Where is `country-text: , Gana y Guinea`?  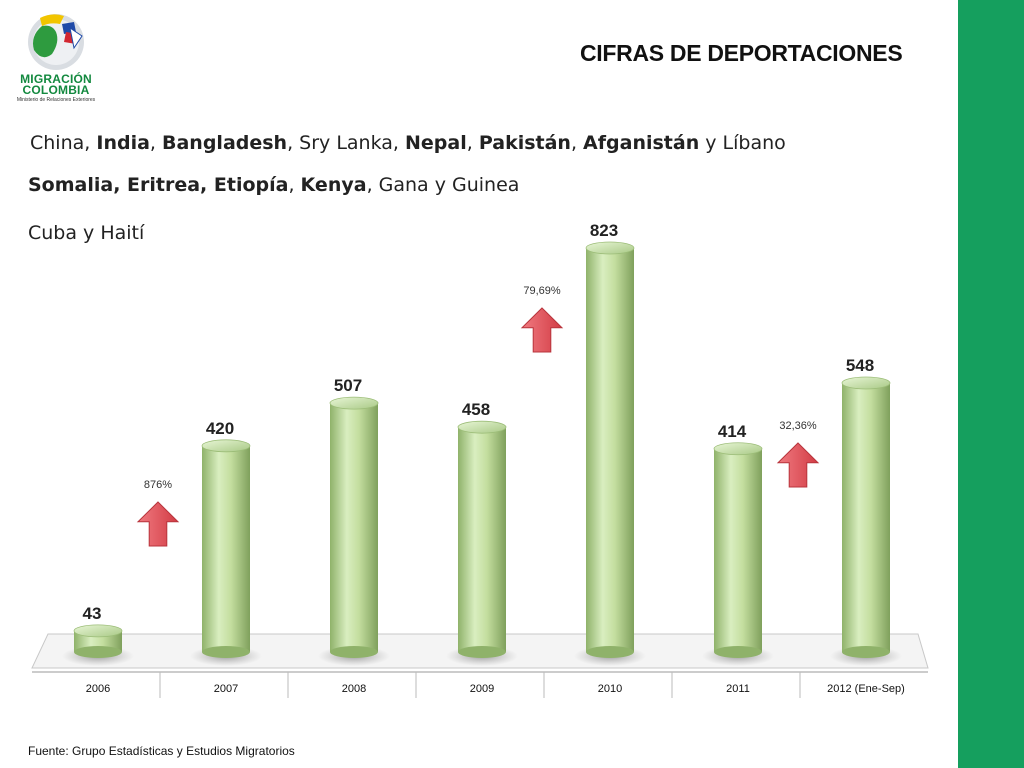
country-text: , Gana y Guinea is located at coordinates (443, 185).